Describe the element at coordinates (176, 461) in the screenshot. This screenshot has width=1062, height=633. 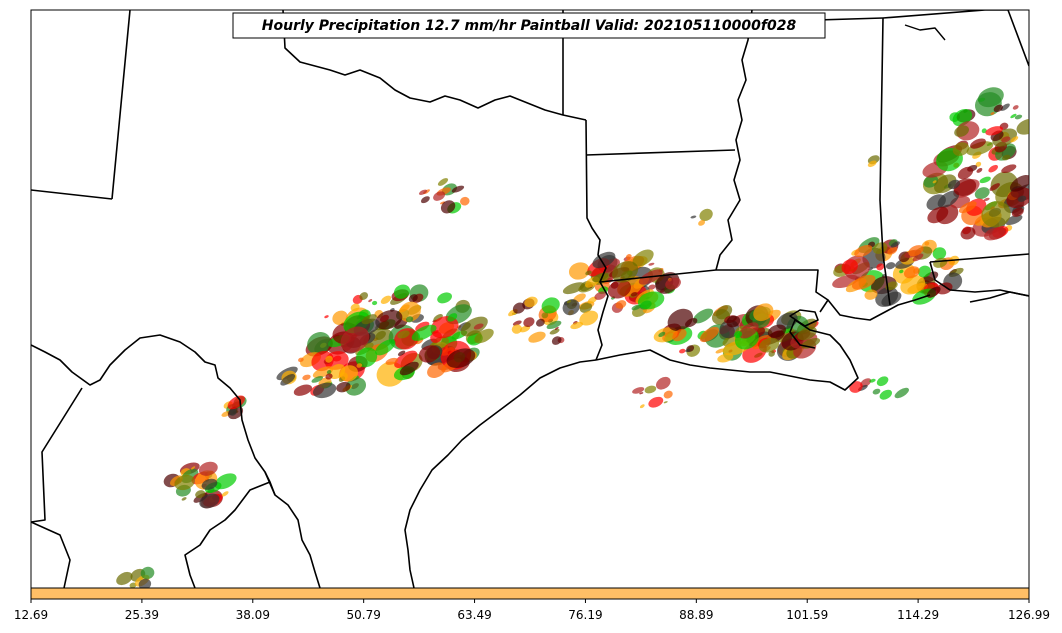
I see `boundary-rio-grande` at that location.